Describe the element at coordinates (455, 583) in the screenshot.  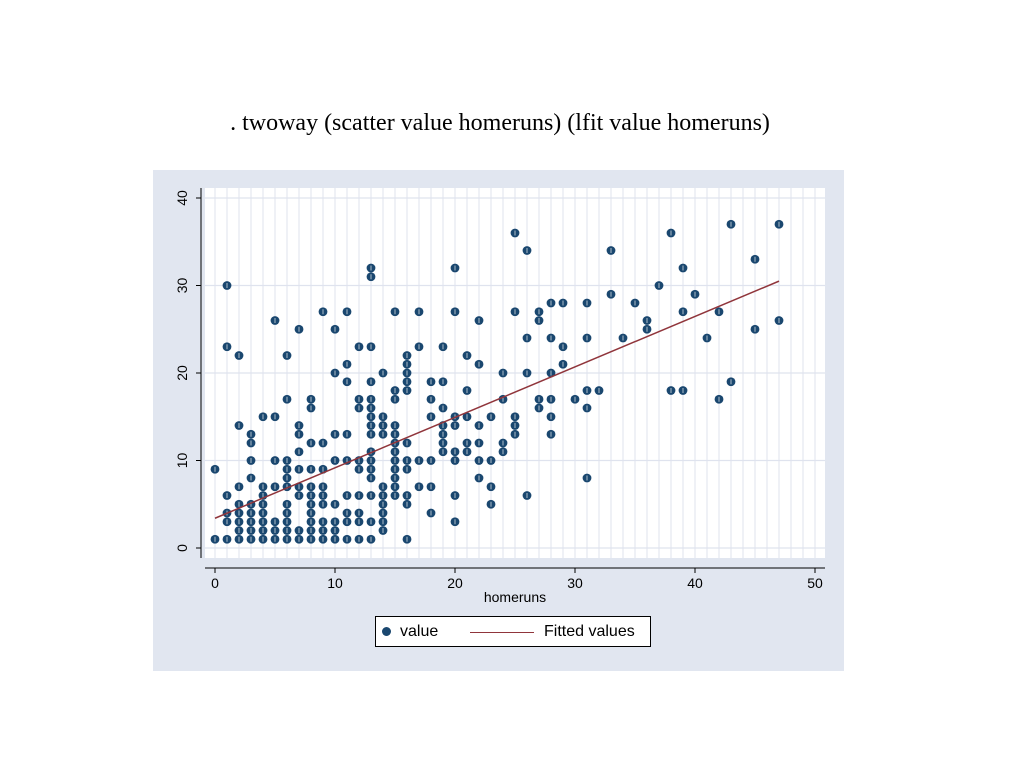
I see `x-tick-label: 20` at that location.